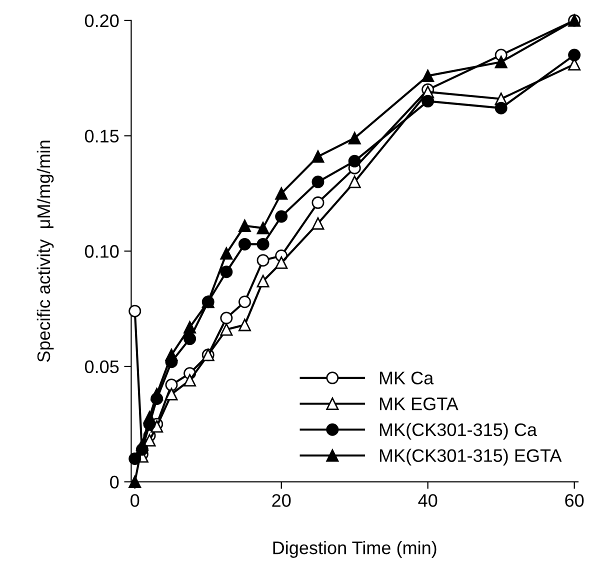  I want to click on y-tick-label: 0.15, so click(101, 136).